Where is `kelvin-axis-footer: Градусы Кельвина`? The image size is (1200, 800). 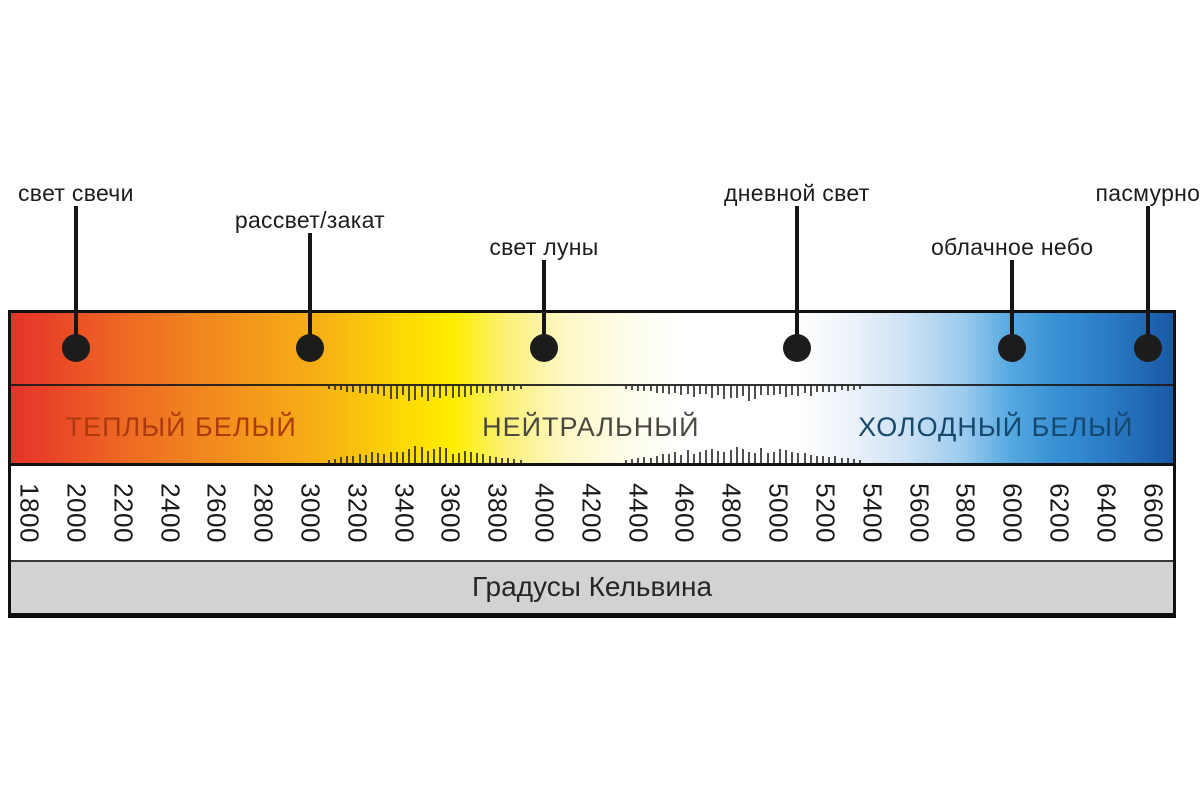 kelvin-axis-footer: Градусы Кельвина is located at coordinates (592, 586).